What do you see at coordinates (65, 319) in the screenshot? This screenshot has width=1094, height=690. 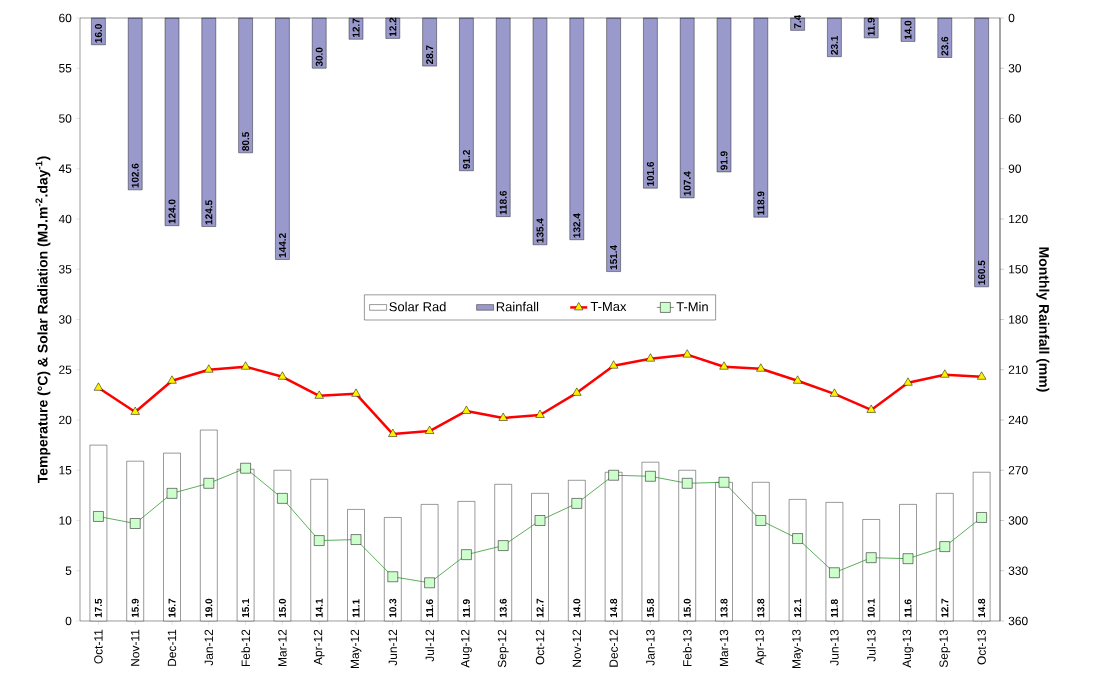 I see `y-tick-label: 30` at bounding box center [65, 319].